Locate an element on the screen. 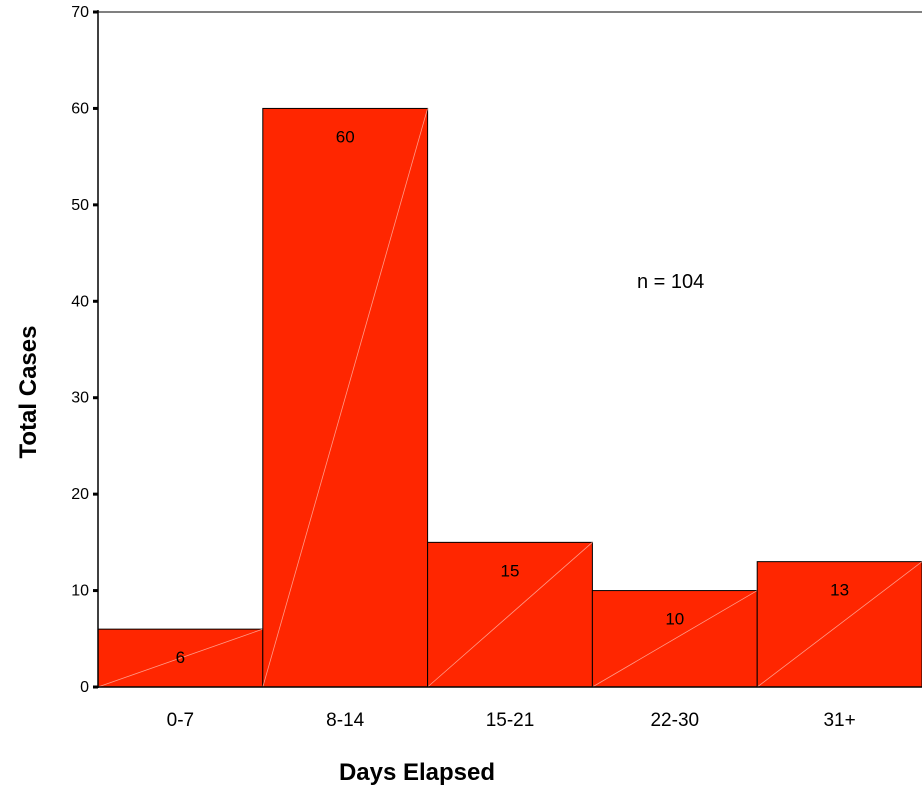  bar-diagonal-31+ is located at coordinates (839, 624).